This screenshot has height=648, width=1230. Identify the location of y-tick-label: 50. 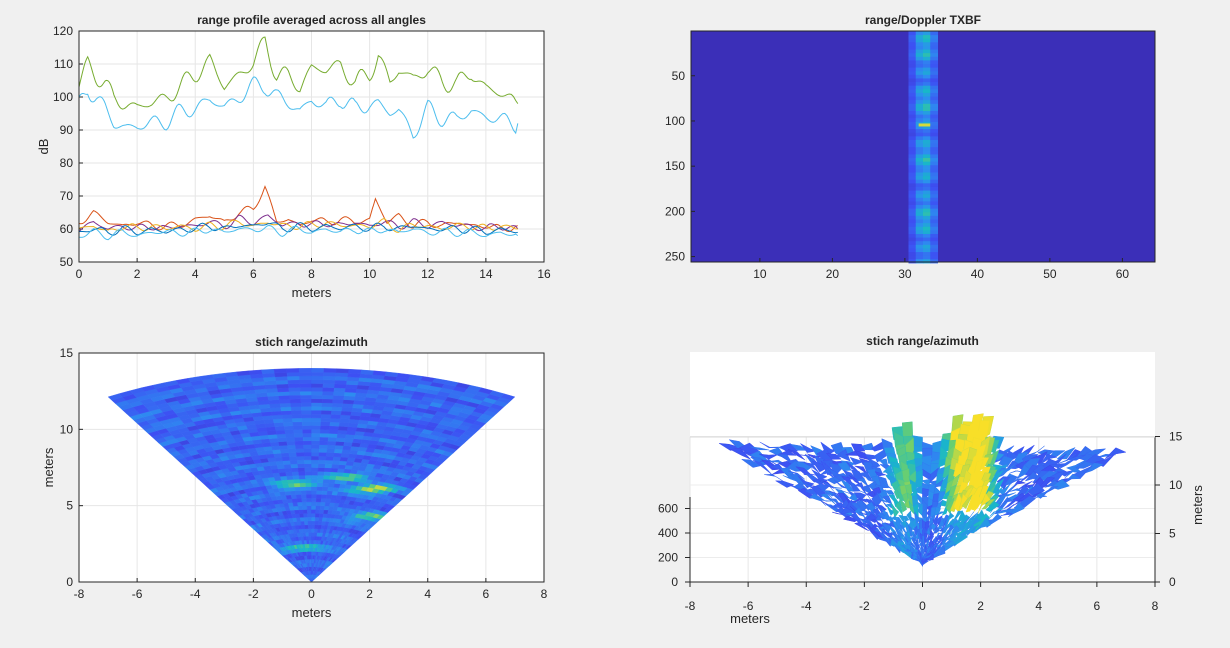
(679, 76).